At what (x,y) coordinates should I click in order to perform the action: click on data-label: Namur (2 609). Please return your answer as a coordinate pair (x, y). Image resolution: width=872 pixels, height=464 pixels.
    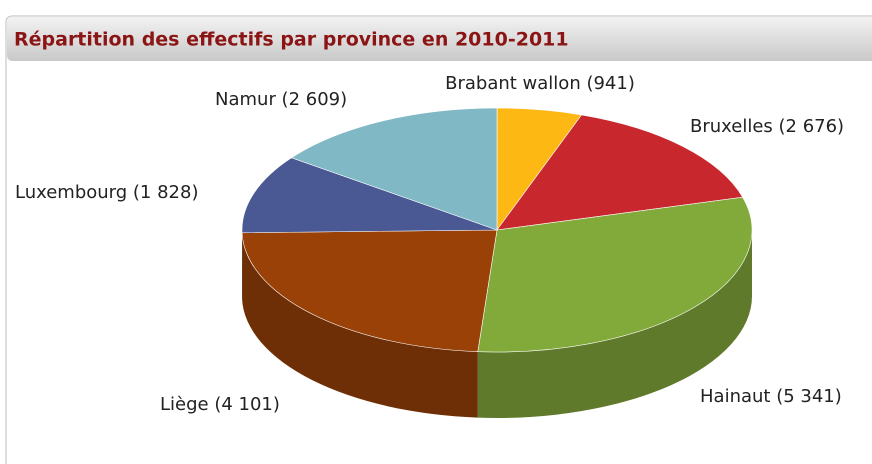
    Looking at the image, I should click on (281, 99).